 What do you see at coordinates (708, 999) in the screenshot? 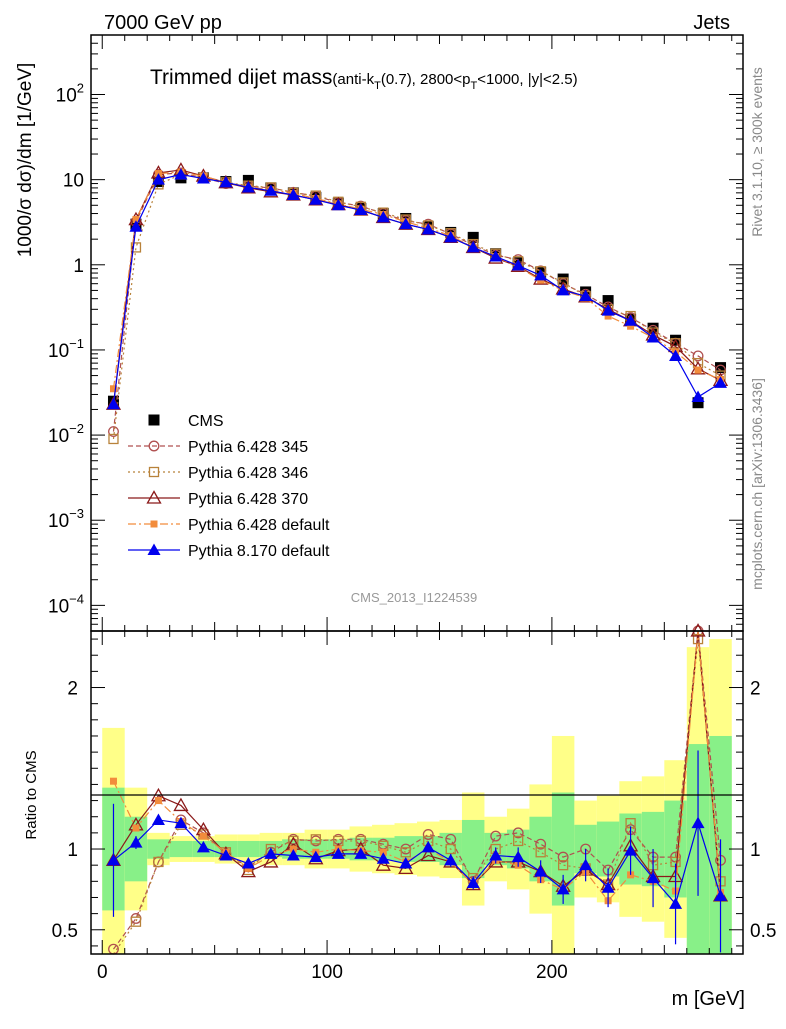
I see `x-axis-label: m [GeV]` at bounding box center [708, 999].